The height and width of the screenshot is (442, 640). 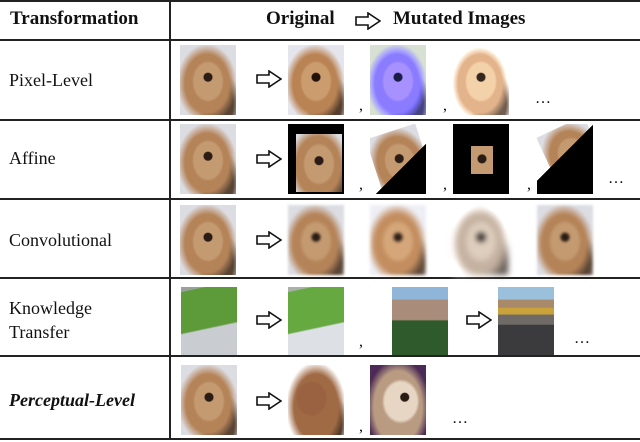 What do you see at coordinates (565, 159) in the screenshot?
I see `mutated-shear-image` at bounding box center [565, 159].